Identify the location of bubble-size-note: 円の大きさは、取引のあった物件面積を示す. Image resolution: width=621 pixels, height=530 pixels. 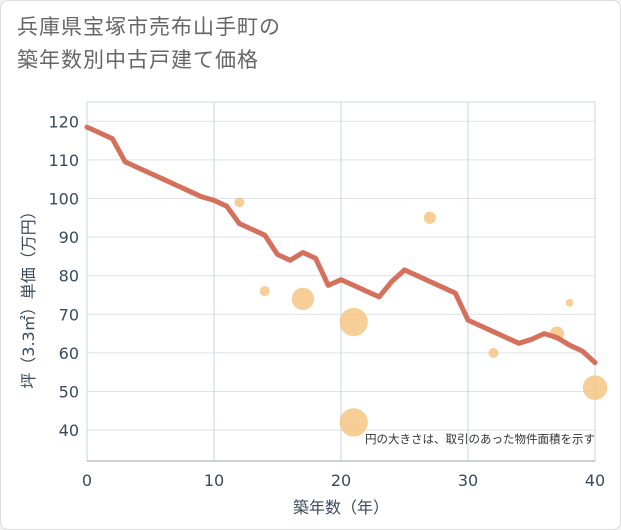
(480, 439).